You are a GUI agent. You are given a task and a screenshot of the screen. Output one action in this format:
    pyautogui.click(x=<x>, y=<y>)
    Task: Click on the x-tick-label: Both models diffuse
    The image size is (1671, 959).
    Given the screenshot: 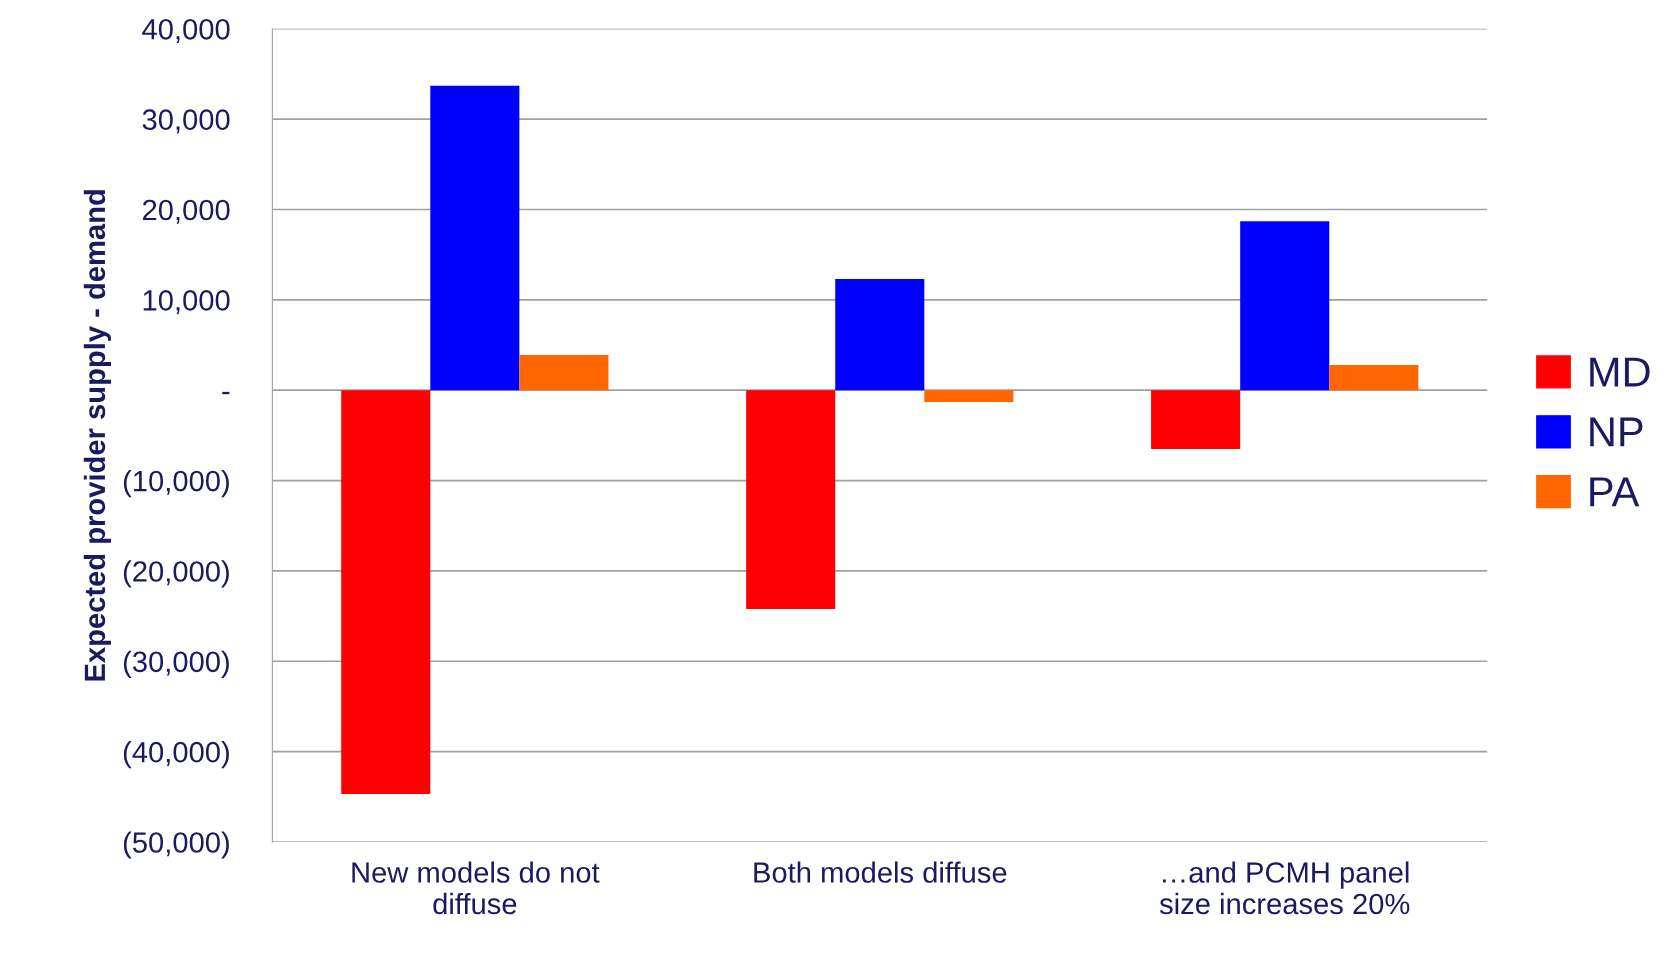 What is the action you would take?
    pyautogui.click(x=880, y=872)
    